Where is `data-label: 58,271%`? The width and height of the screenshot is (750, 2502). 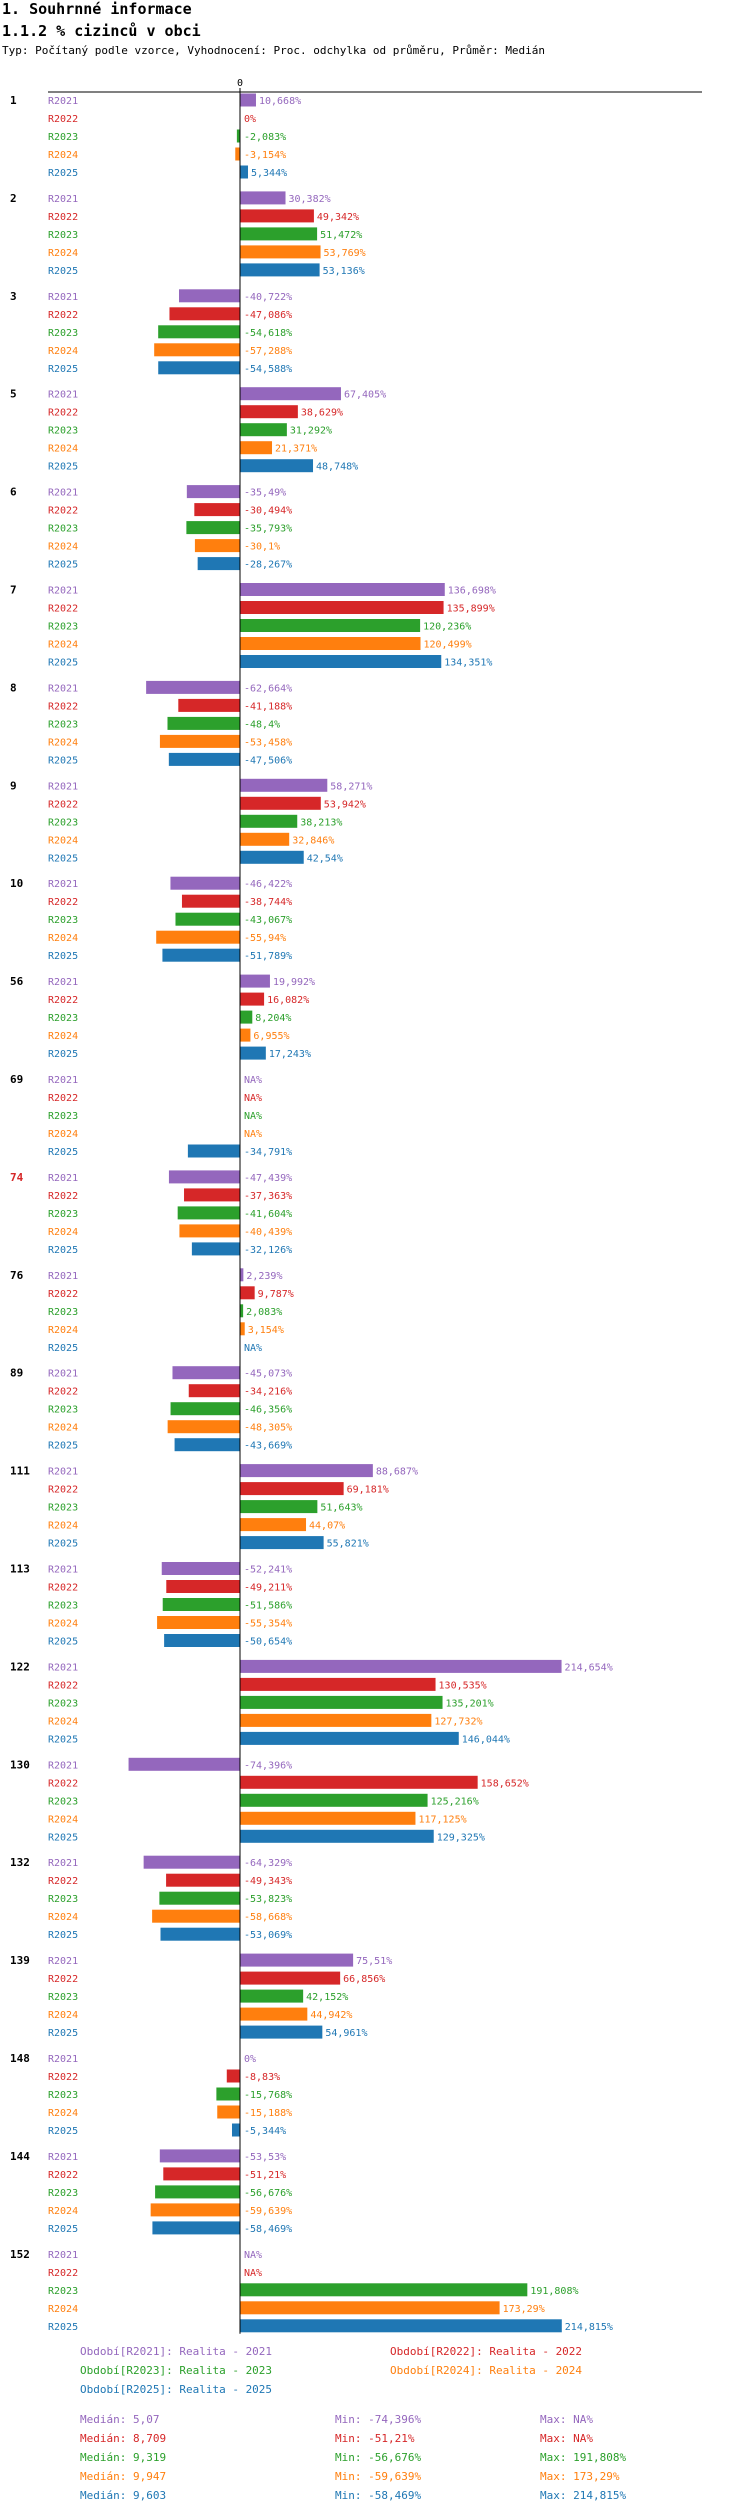 data-label: 58,271% is located at coordinates (351, 786).